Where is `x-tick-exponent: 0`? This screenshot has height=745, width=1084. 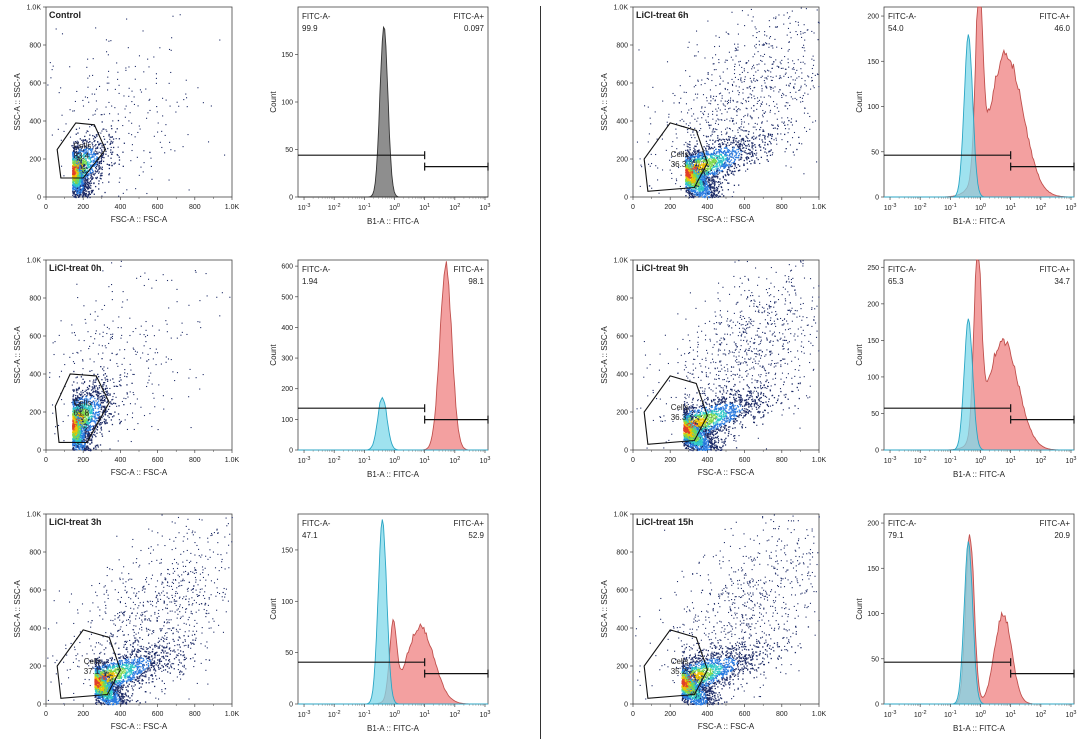
x-tick-exponent: 0 is located at coordinates (398, 206).